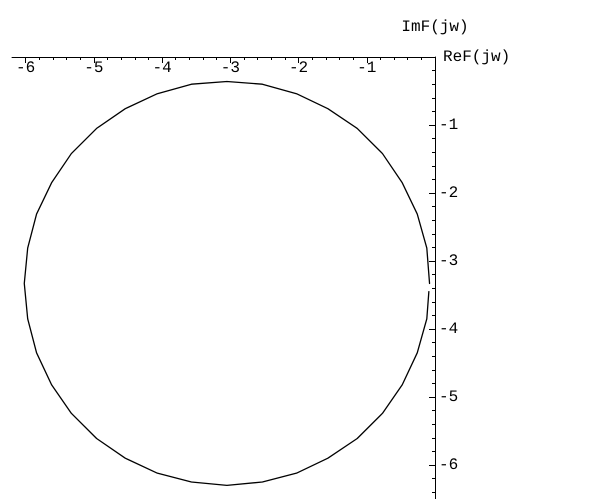  Describe the element at coordinates (448, 329) in the screenshot. I see `y-tick-label: -4` at that location.